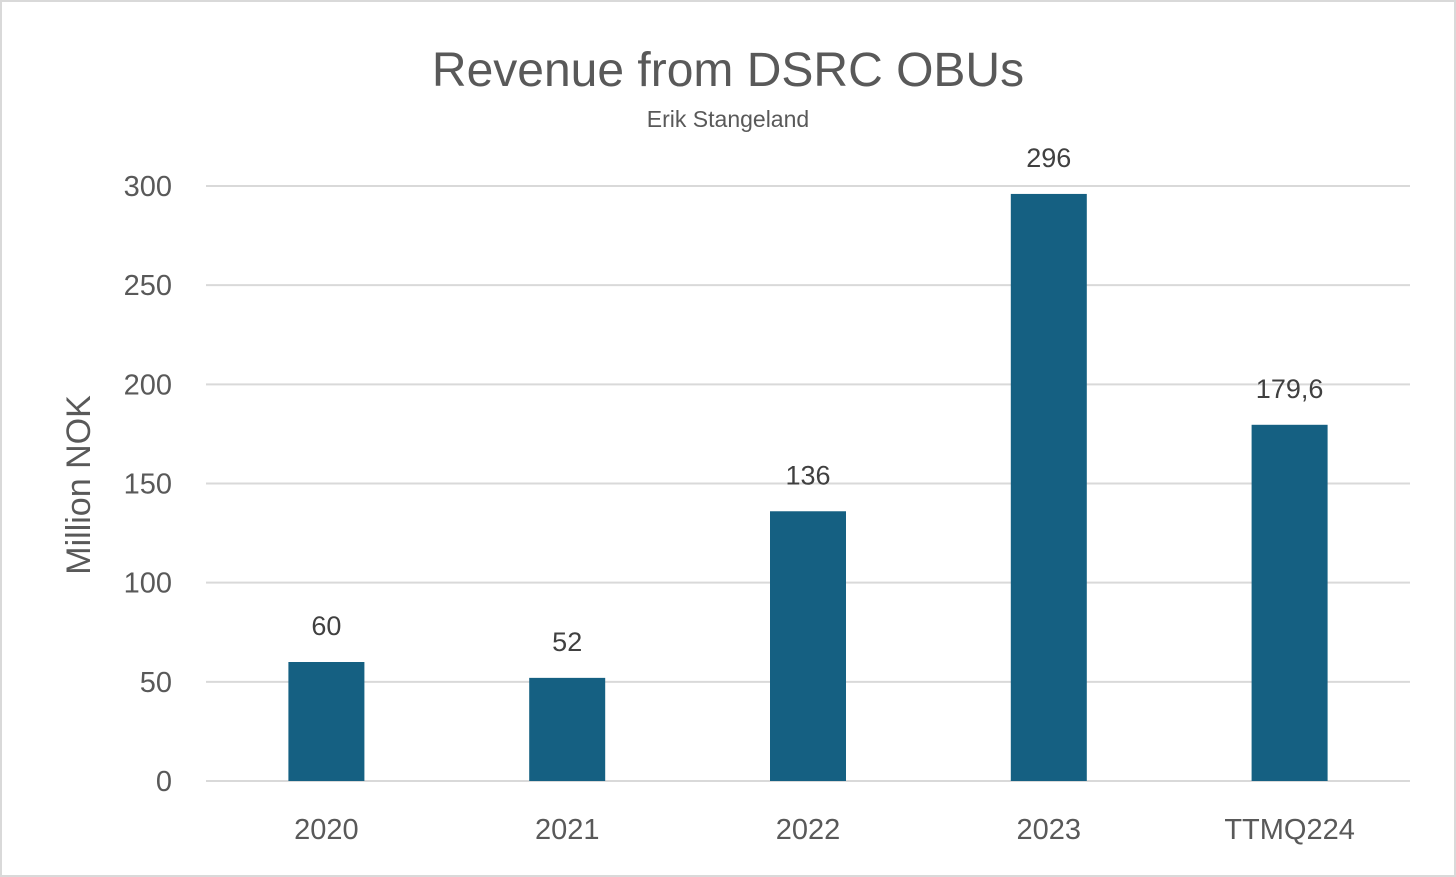  What do you see at coordinates (1048, 158) in the screenshot?
I see `data-label: 296` at bounding box center [1048, 158].